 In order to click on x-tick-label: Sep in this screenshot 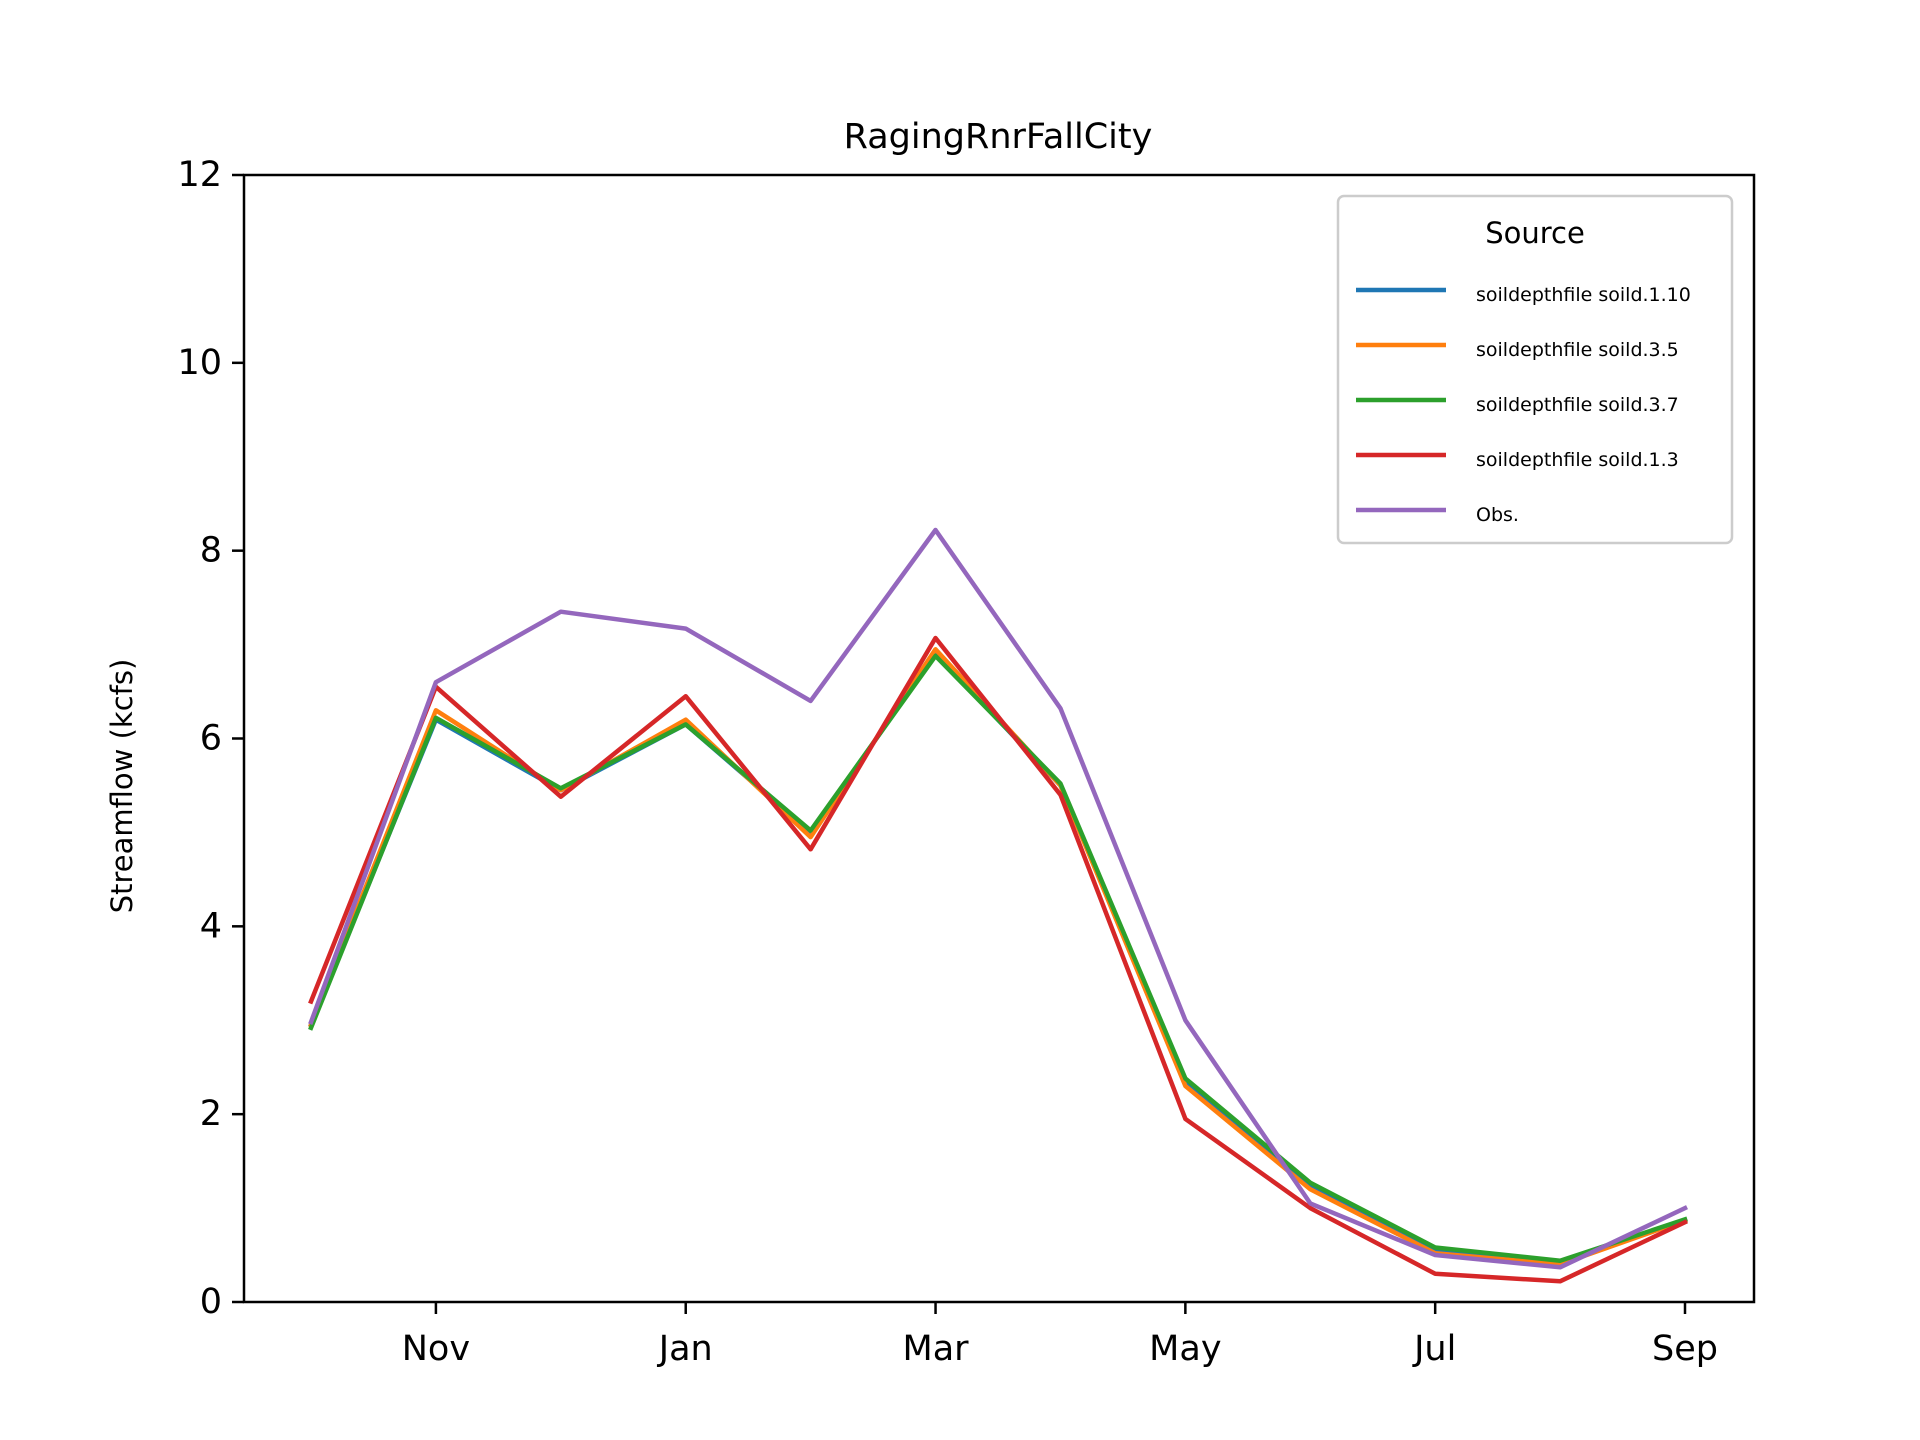, I will do `click(1685, 1349)`.